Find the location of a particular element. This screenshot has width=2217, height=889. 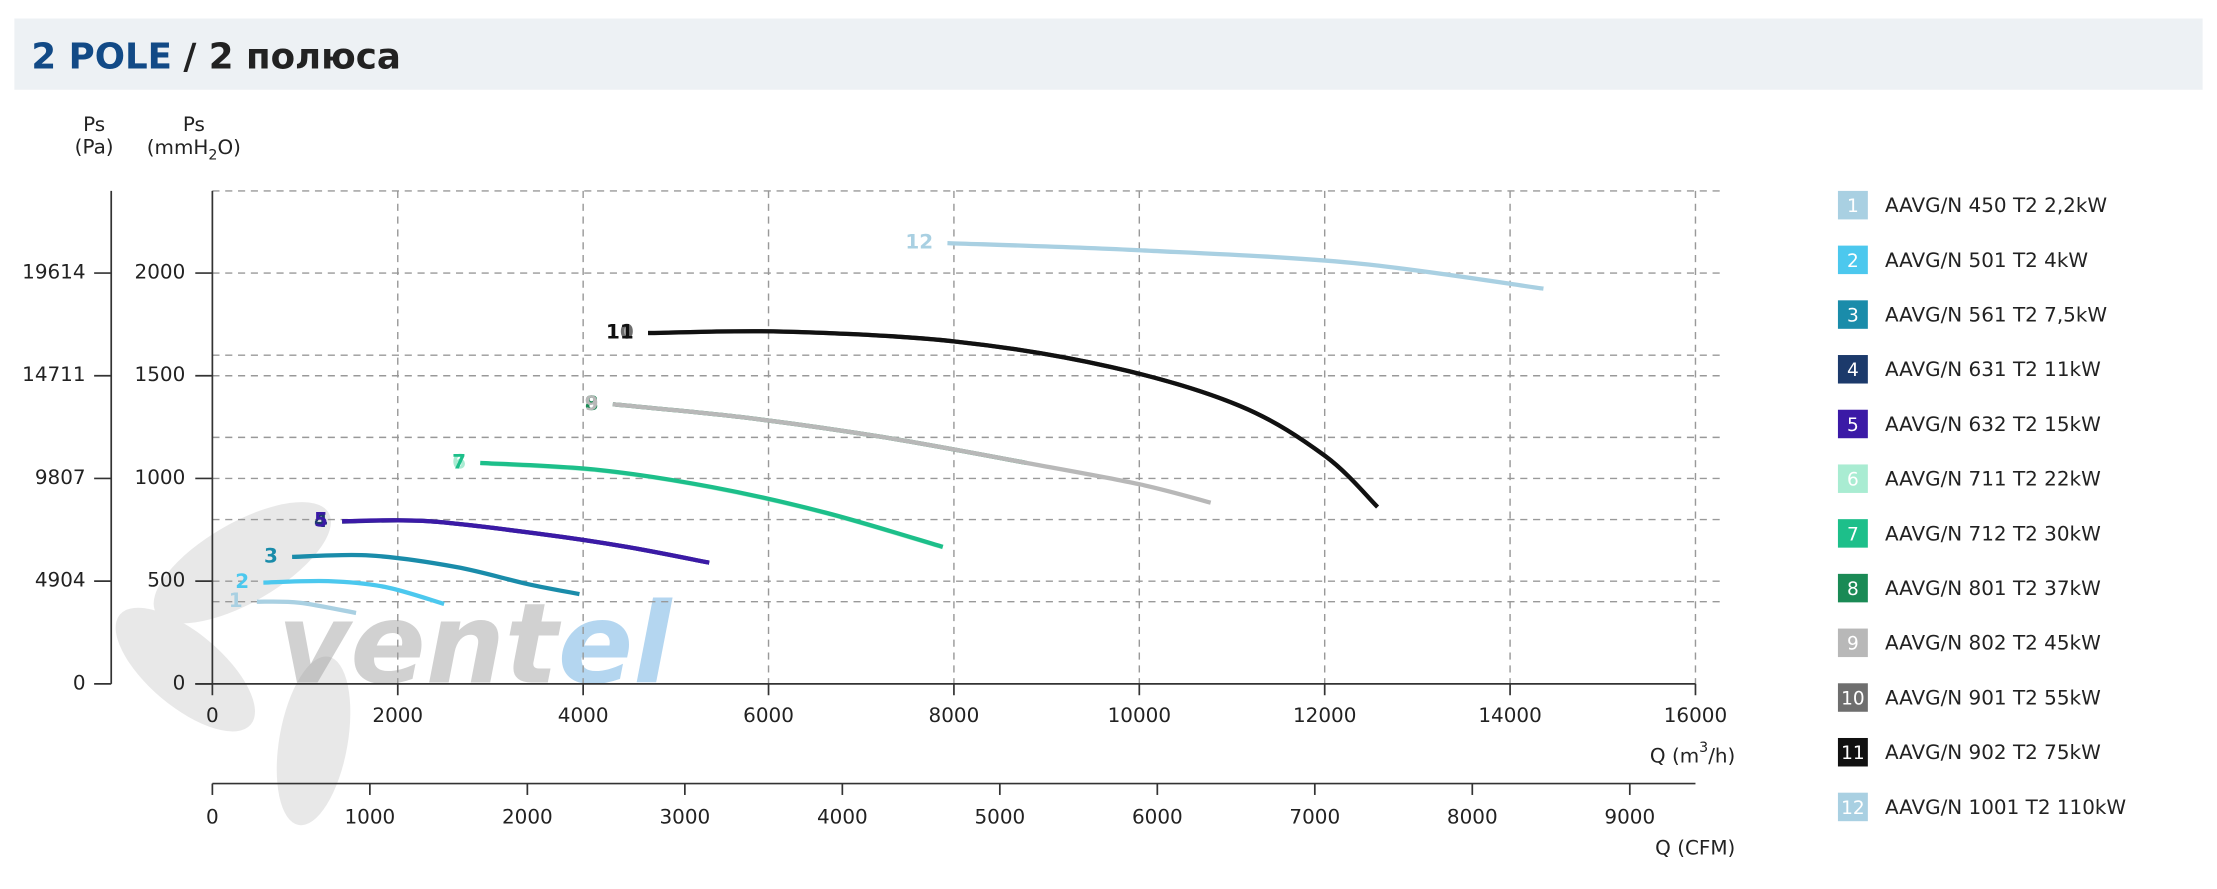

legend-label: AAVG/N 450 T2 2,2kW is located at coordinates (1996, 205).